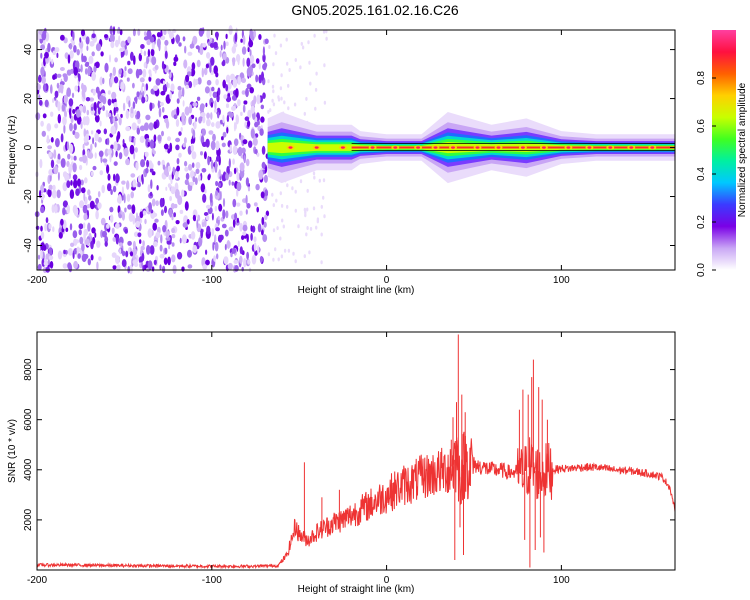 This screenshot has width=750, height=600. I want to click on snr-y-label: SNR (10 * v/v), so click(12, 451).